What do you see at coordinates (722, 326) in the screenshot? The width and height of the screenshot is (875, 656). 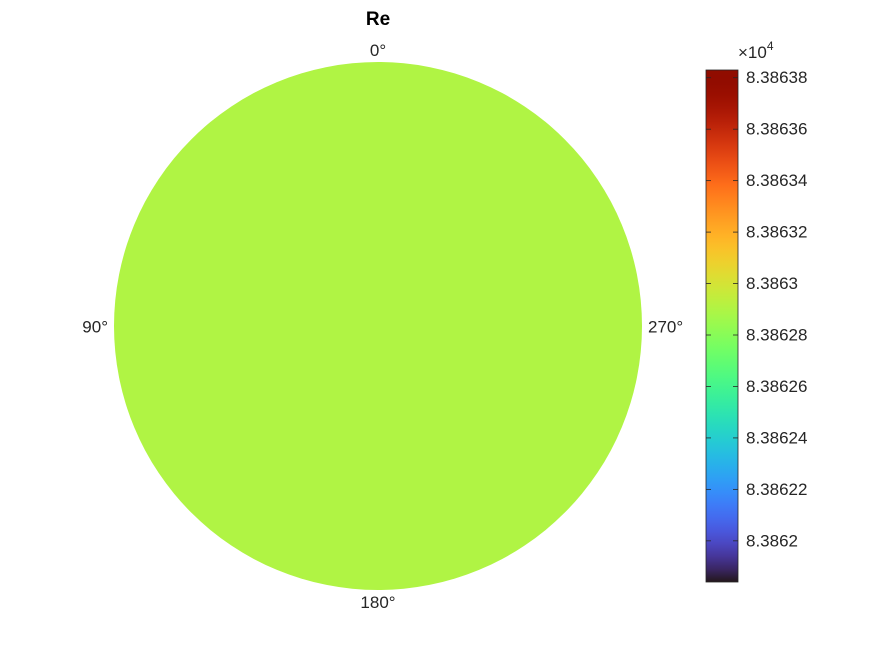 I see `colorbar` at bounding box center [722, 326].